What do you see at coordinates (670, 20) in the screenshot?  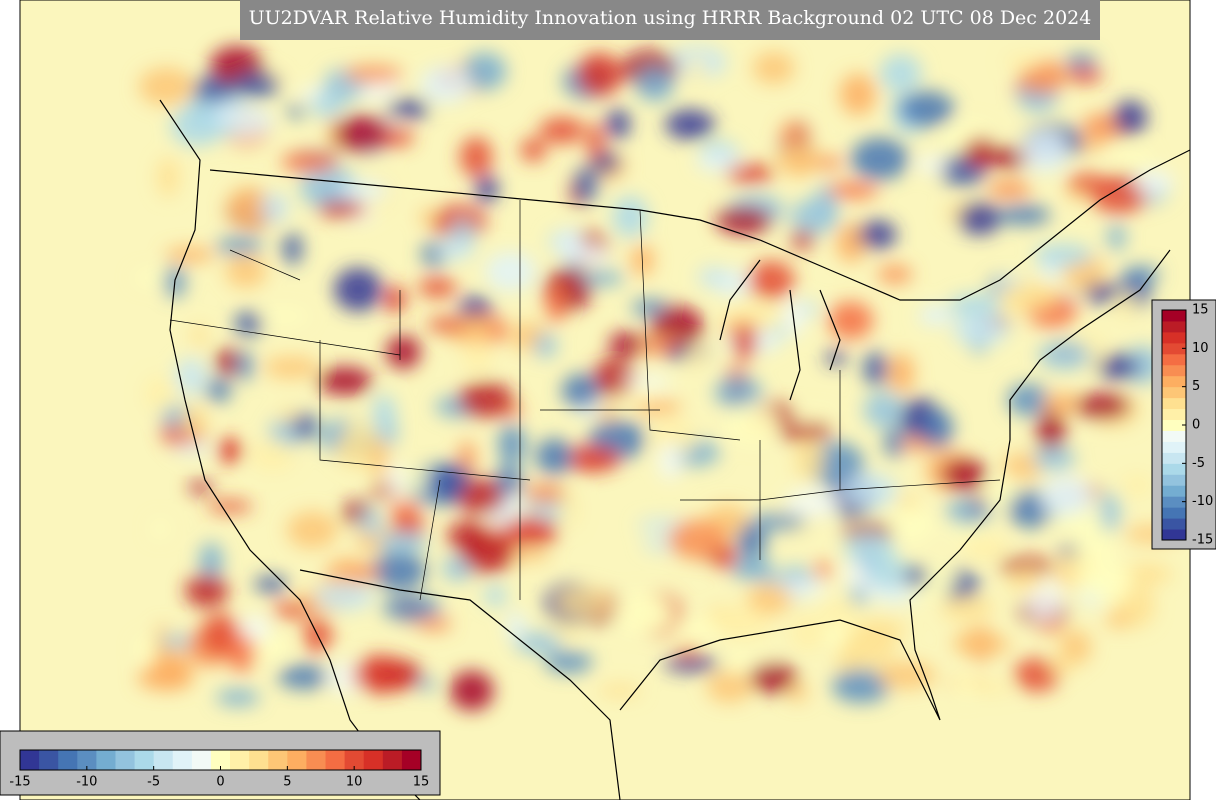 I see `title-box` at bounding box center [670, 20].